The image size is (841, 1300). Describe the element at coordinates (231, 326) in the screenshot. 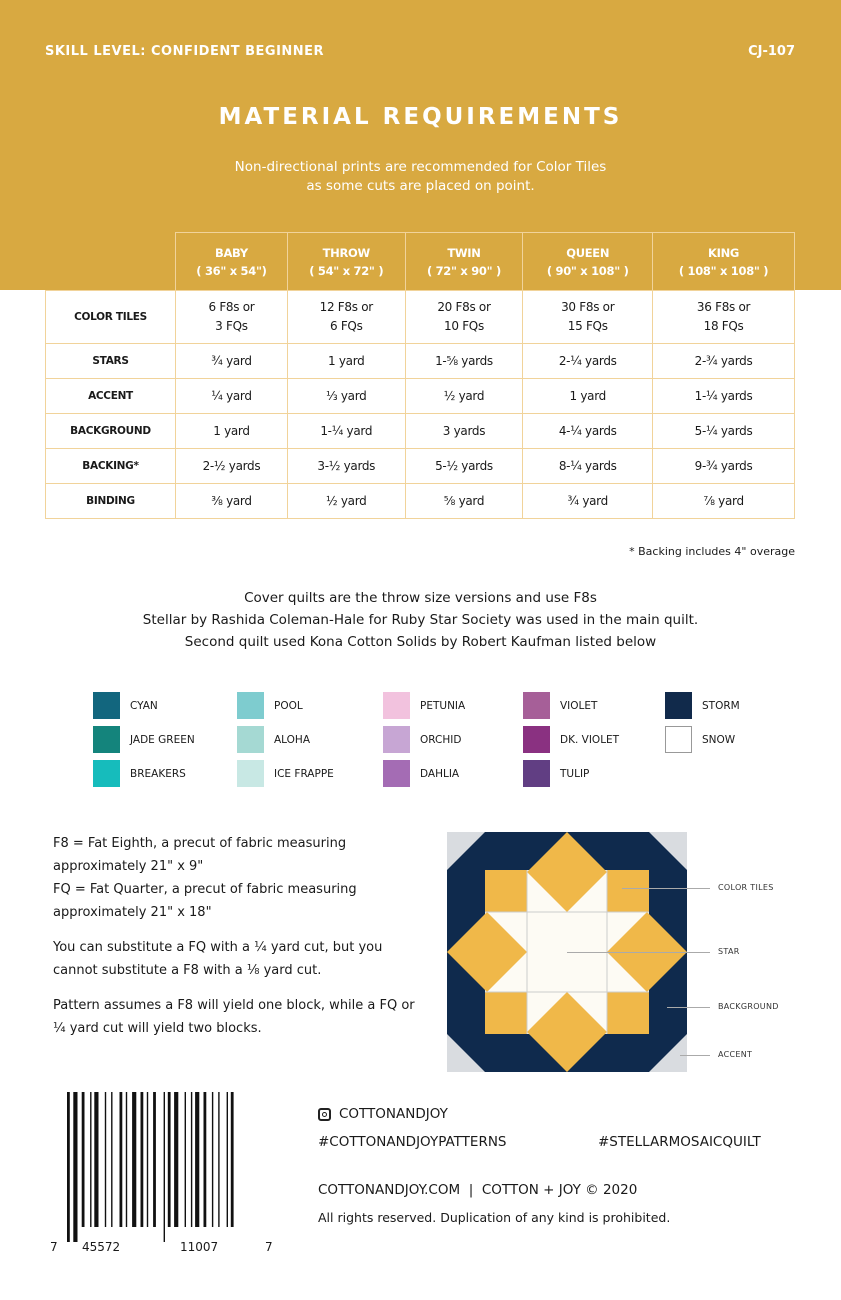

I see `cell-line: 3 FQs` at that location.